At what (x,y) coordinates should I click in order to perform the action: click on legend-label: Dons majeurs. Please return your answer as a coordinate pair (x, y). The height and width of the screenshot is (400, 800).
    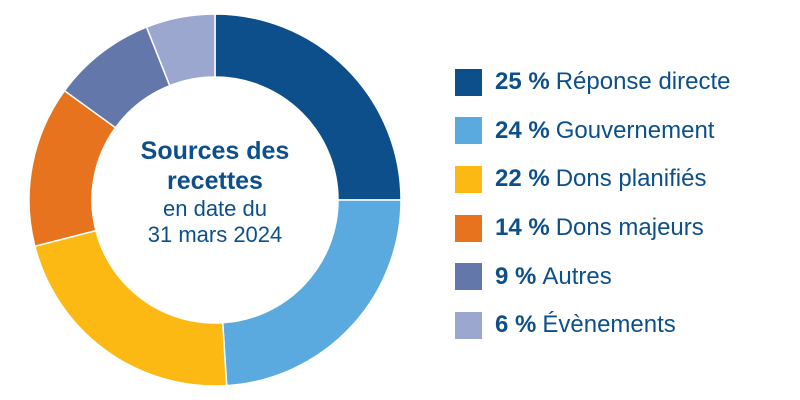
    Looking at the image, I should click on (629, 228).